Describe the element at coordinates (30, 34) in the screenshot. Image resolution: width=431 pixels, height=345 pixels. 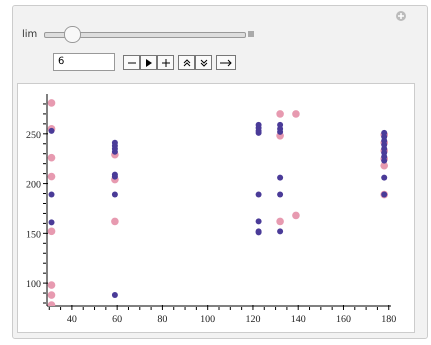
I see `text: lim` at that location.